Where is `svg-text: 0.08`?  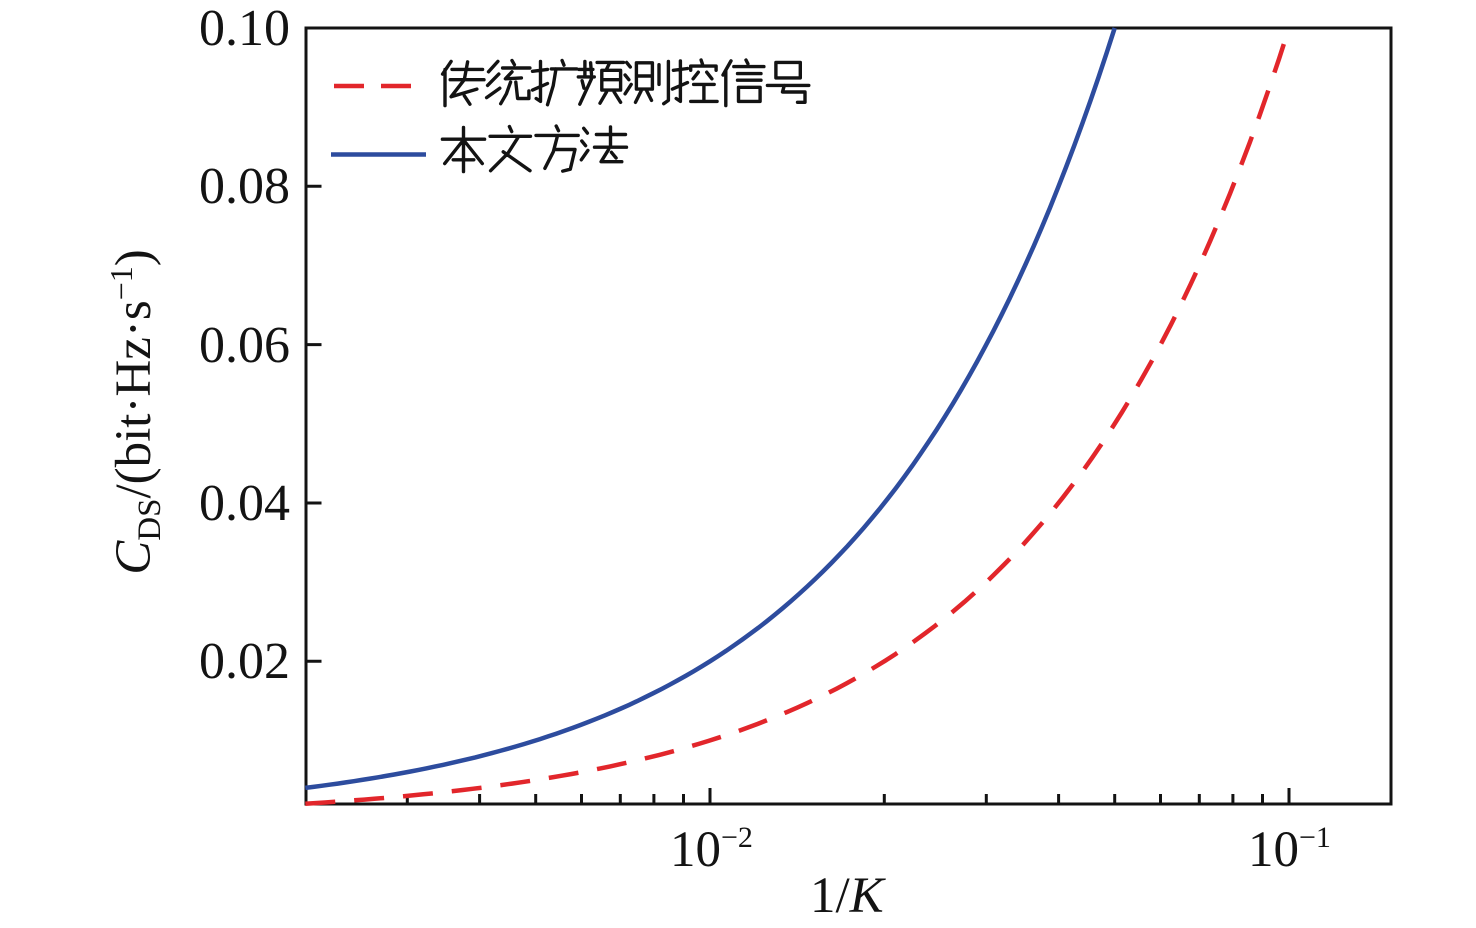 svg-text: 0.08 is located at coordinates (244, 186).